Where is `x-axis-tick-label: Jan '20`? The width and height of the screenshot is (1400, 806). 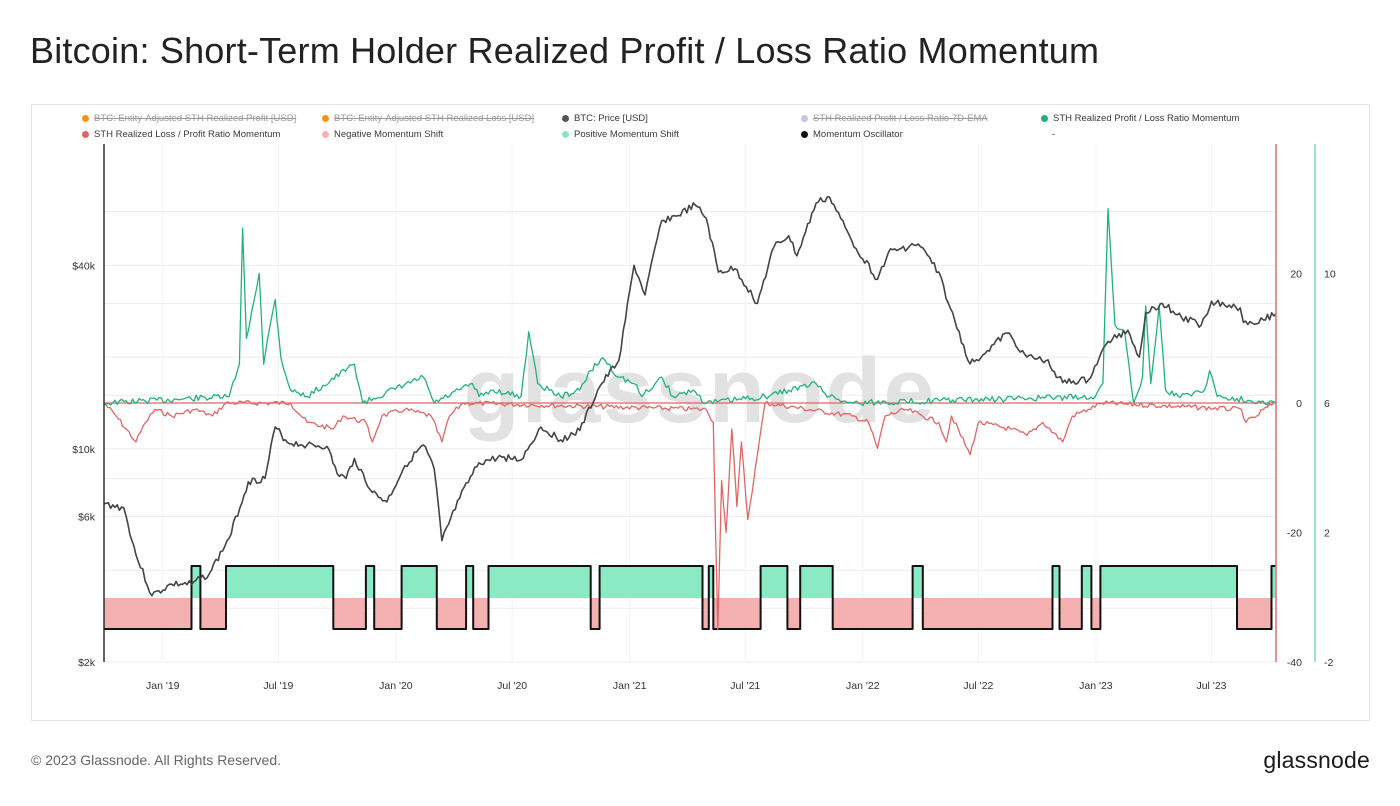
x-axis-tick-label: Jan '20 is located at coordinates (396, 686).